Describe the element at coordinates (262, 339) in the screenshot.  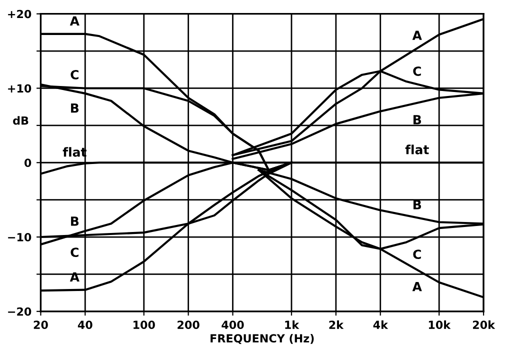
I see `x-axis-title: FREQUENCY (Hz)` at that location.